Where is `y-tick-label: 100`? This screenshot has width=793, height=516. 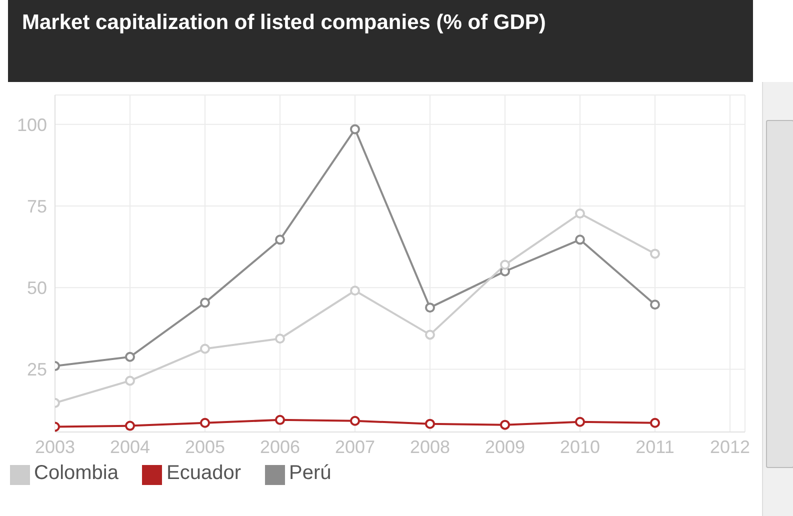 y-tick-label: 100 is located at coordinates (31, 124).